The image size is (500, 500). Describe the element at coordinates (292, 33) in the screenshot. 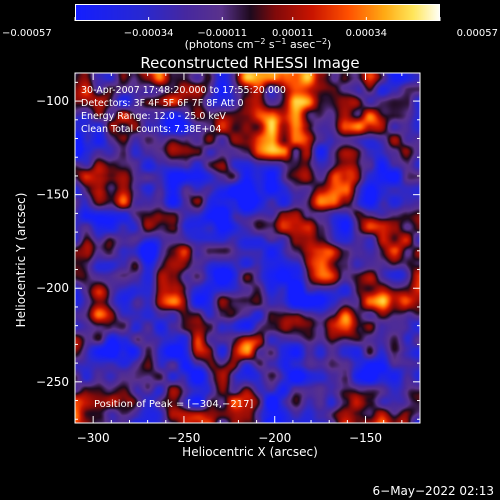

I see `colorbar-tick-label: 0.00011` at that location.